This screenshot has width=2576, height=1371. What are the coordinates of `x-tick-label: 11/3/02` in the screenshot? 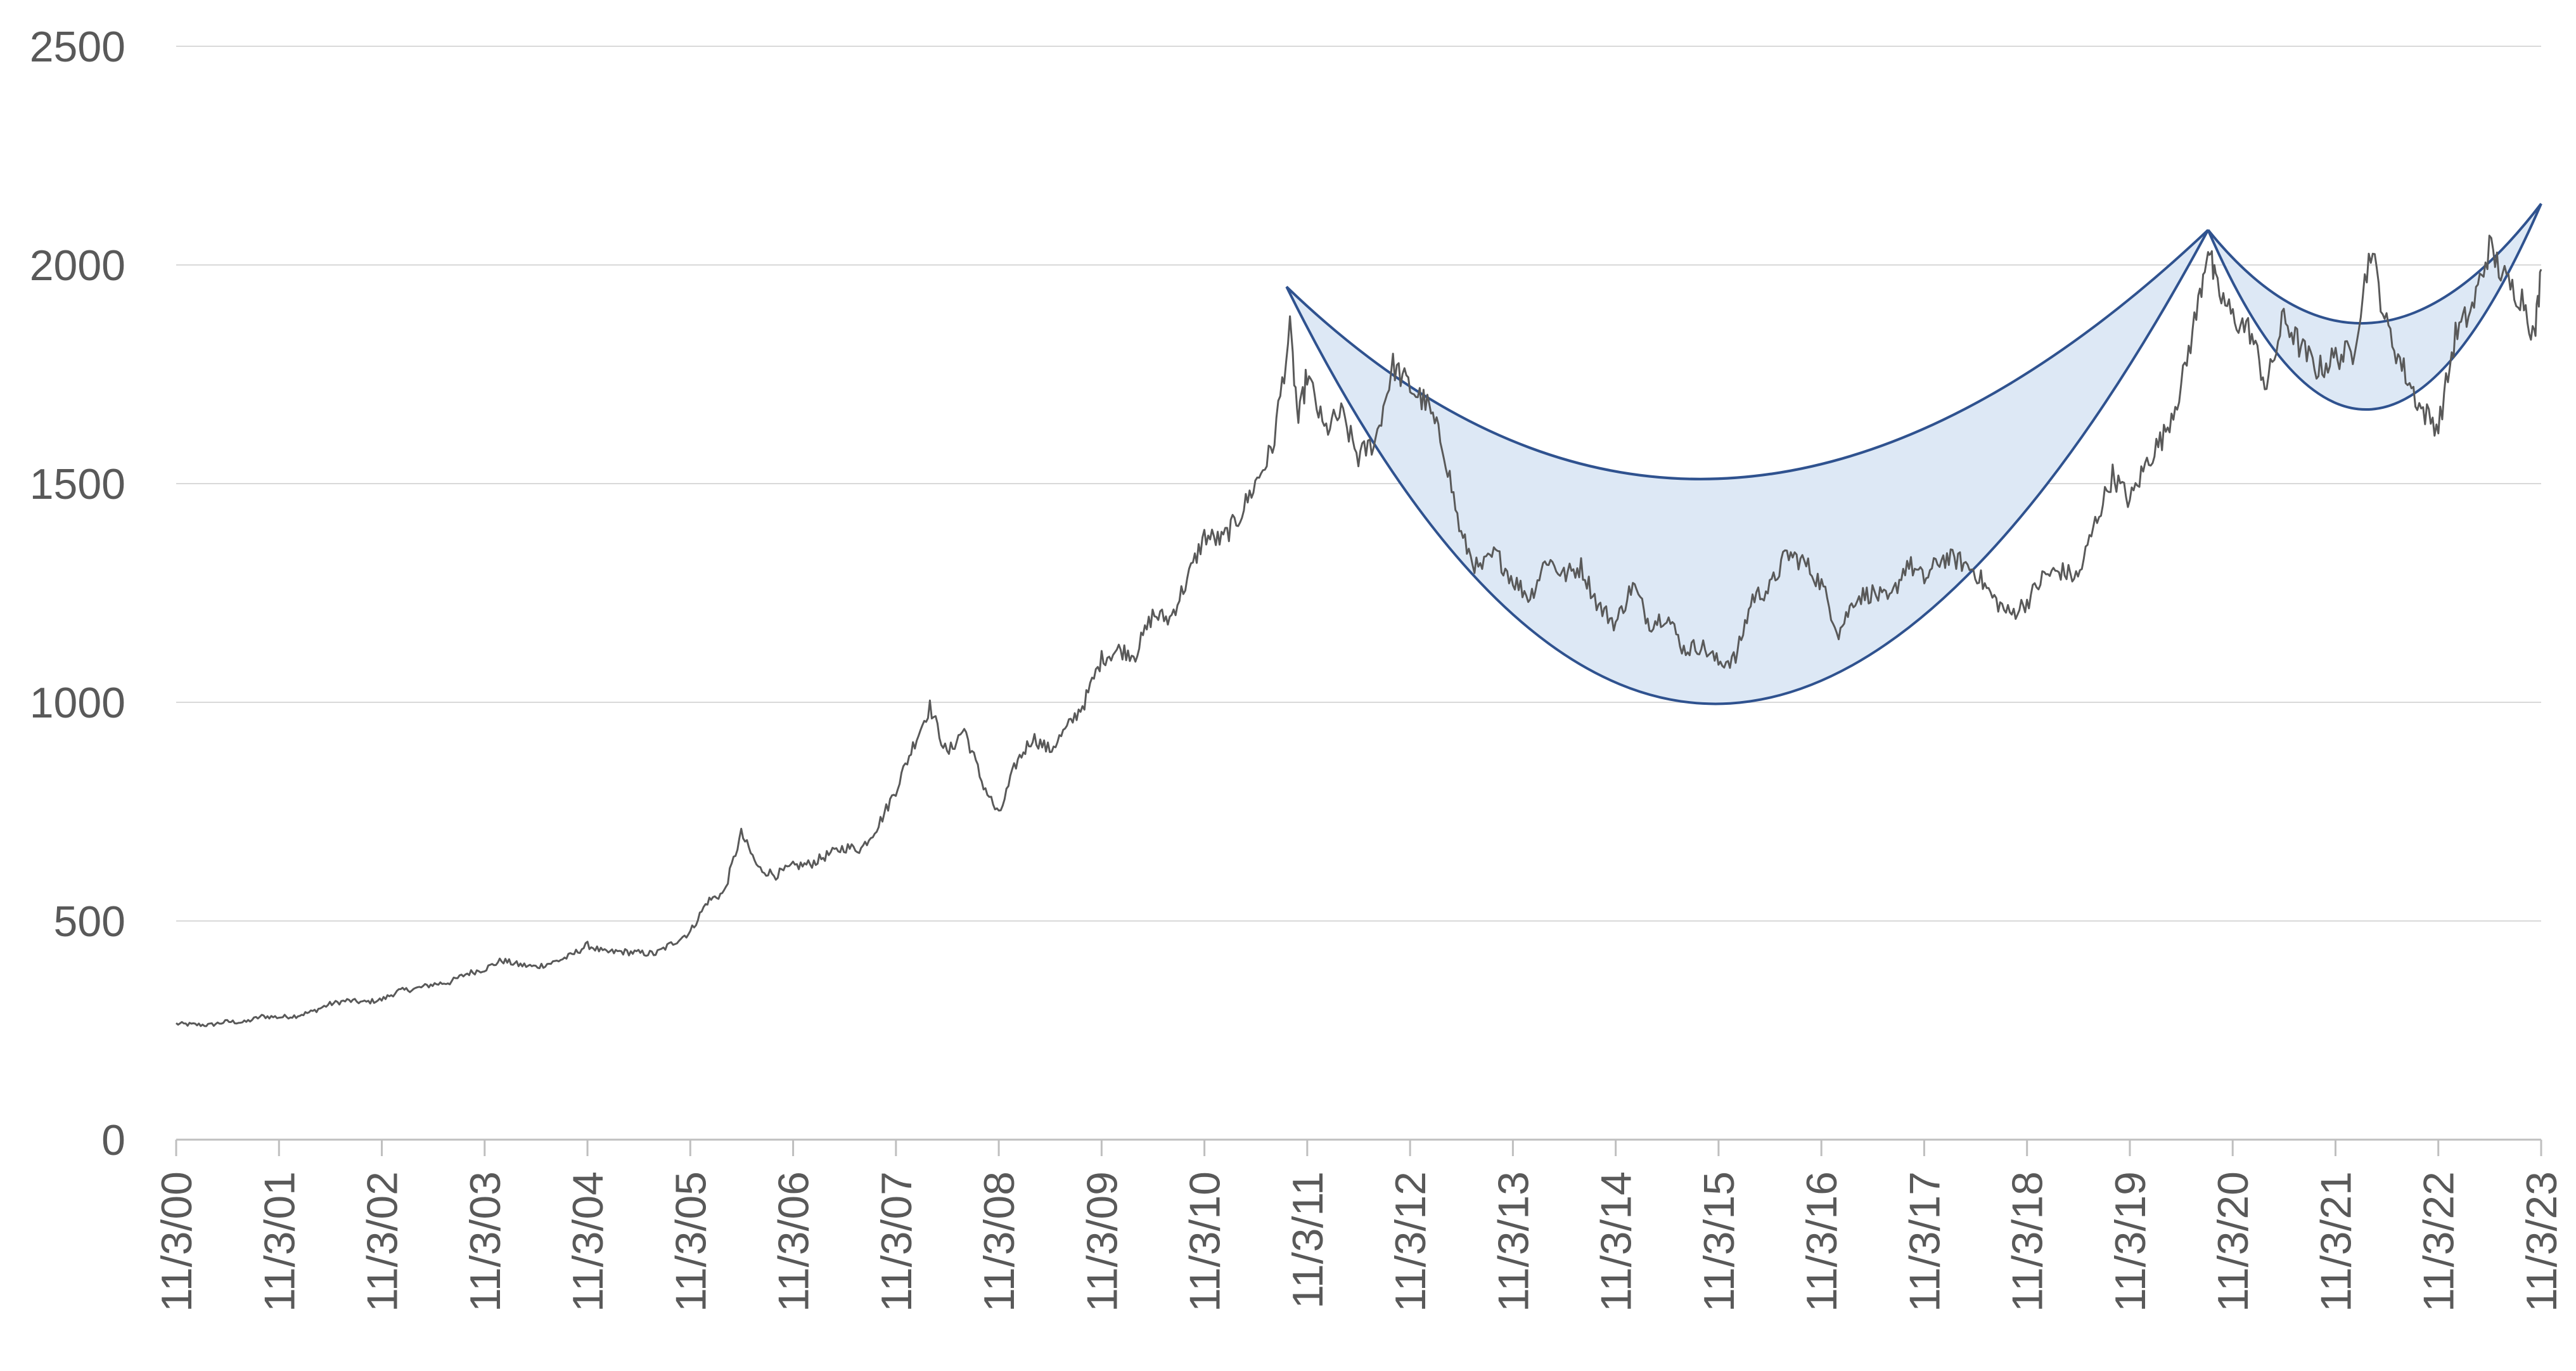 It's located at (383, 1241).